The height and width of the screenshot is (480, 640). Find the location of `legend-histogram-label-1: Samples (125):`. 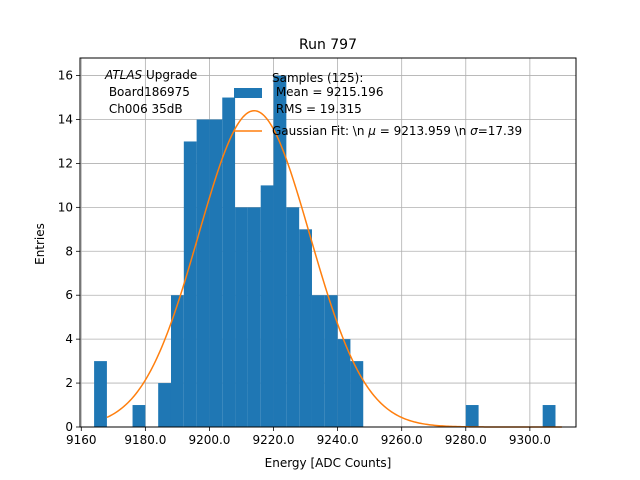

legend-histogram-label-1: Samples (125): is located at coordinates (317, 78).